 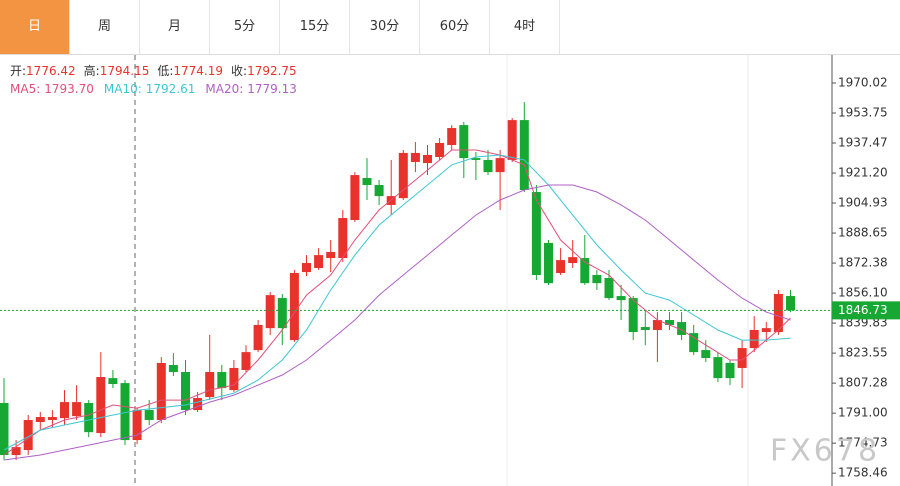 I want to click on y-tick-label: 1807.28, so click(x=863, y=383).